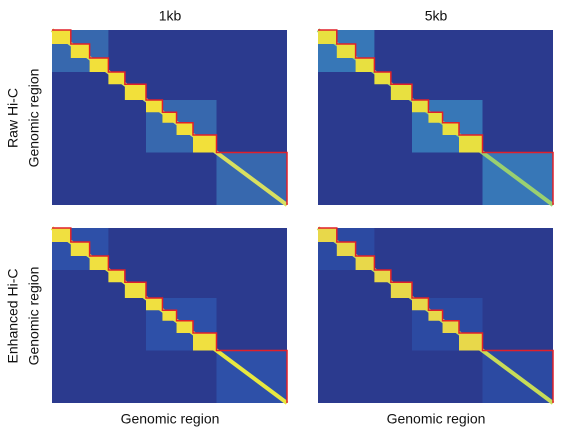  Describe the element at coordinates (13, 118) in the screenshot. I see `row-label: Raw Hi-C` at that location.